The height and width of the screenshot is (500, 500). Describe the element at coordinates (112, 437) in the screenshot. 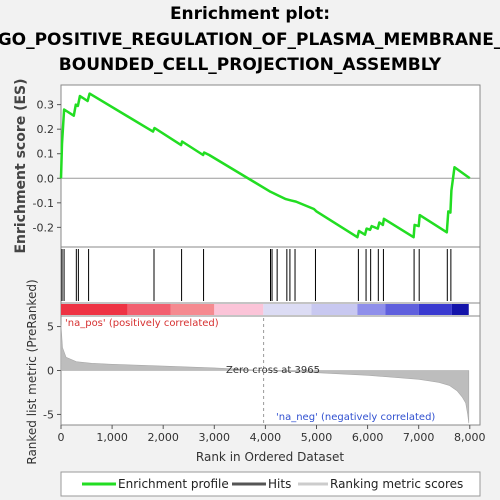

I see `x-tick-label: 1,000` at that location.